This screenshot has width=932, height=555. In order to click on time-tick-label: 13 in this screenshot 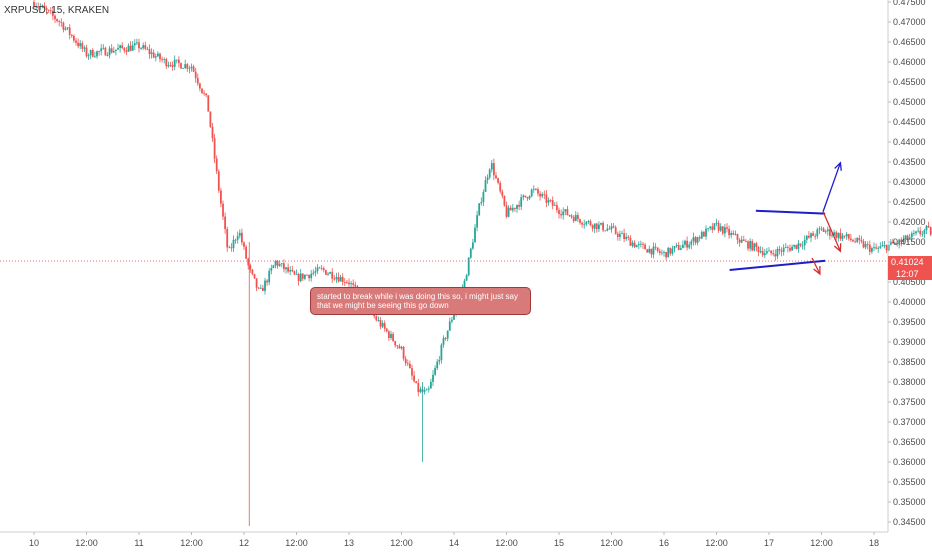, I will do `click(349, 543)`.